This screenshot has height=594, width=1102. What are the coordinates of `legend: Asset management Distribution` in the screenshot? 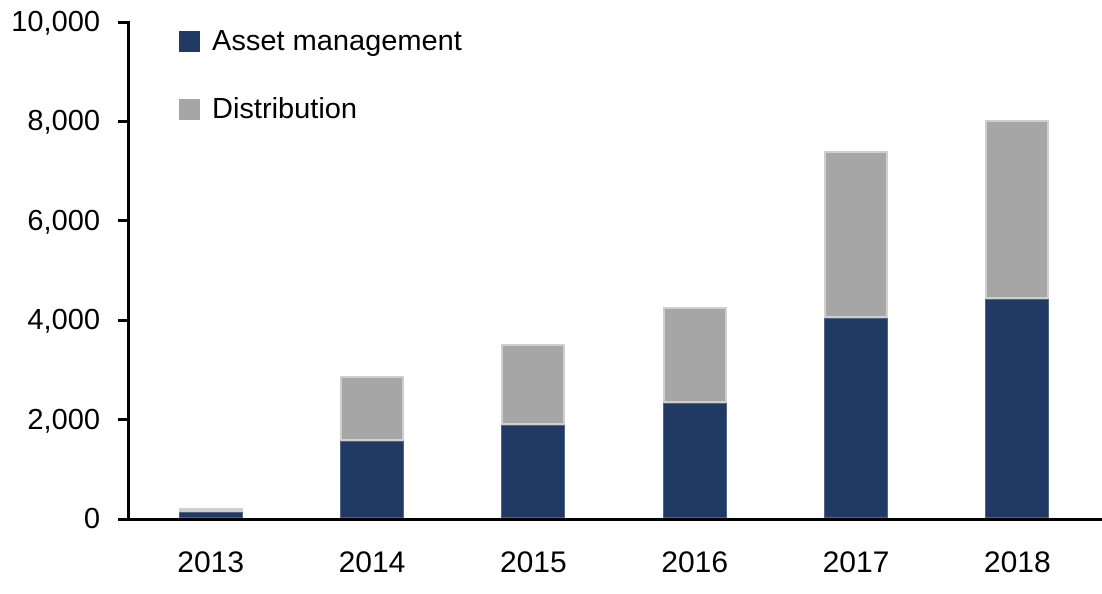 It's located at (320, 93).